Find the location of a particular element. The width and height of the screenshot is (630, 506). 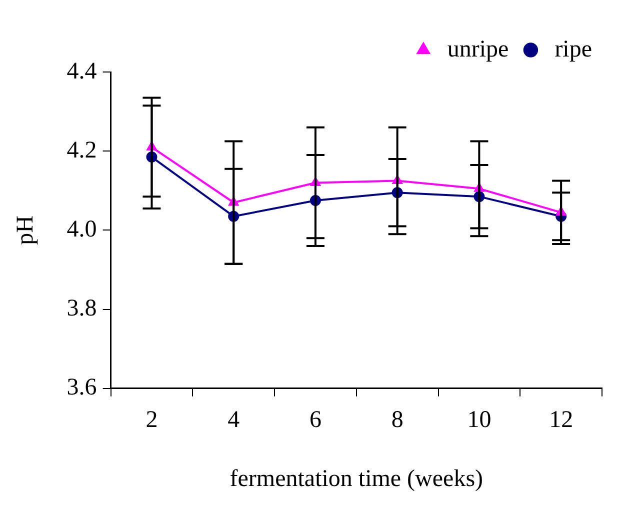

x-tick-label: 12 is located at coordinates (561, 420).